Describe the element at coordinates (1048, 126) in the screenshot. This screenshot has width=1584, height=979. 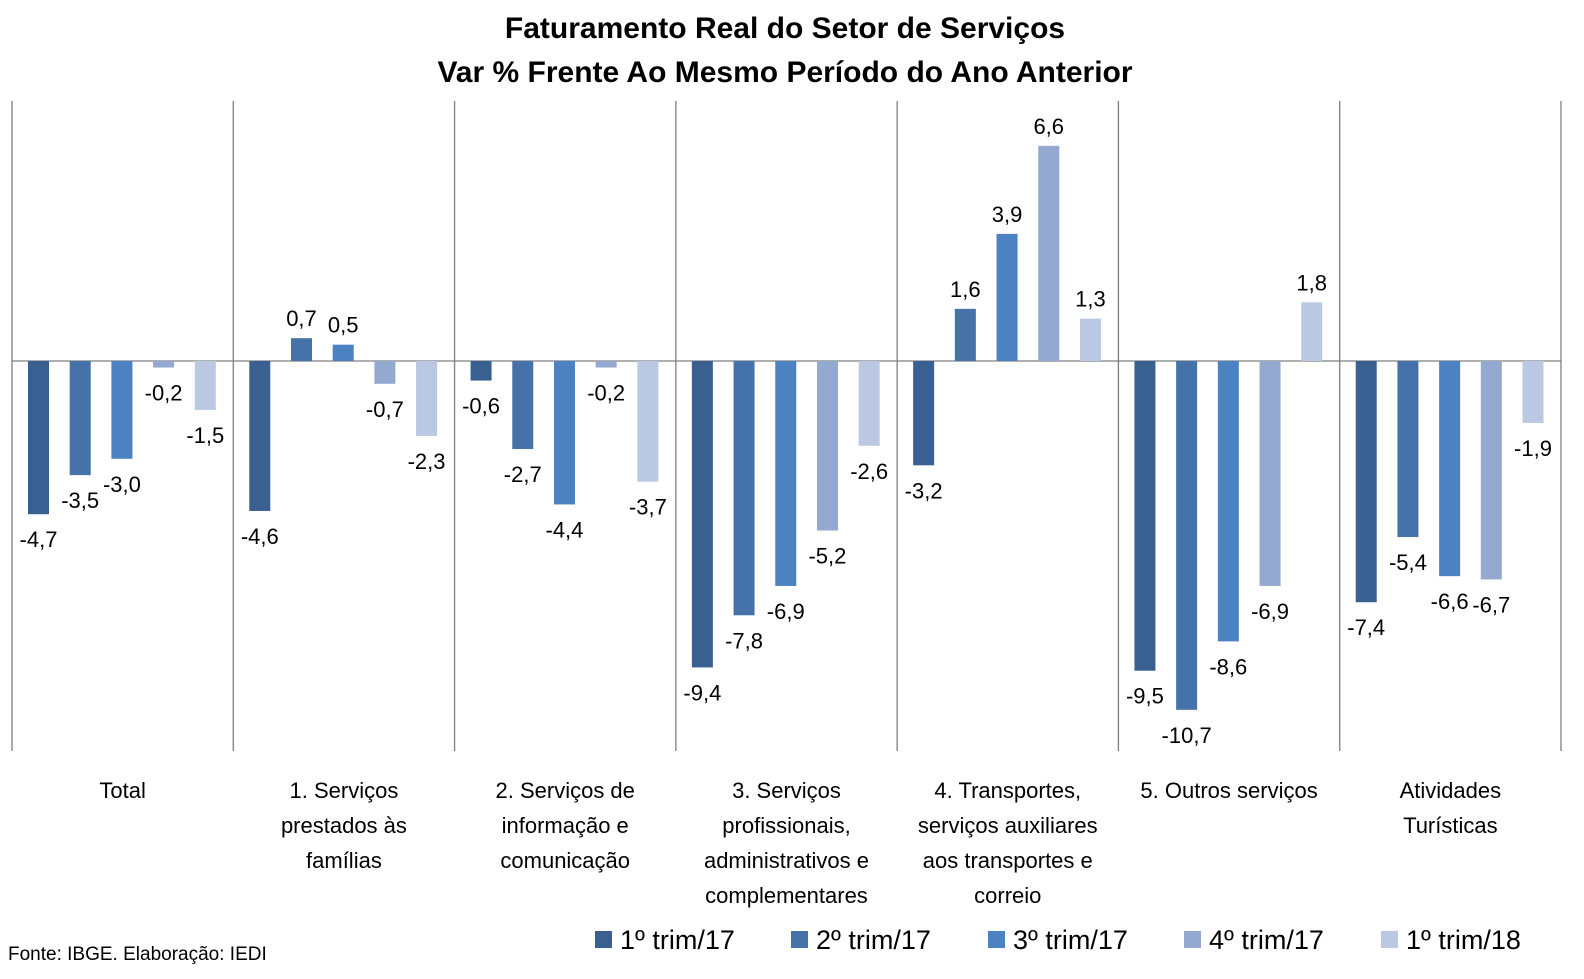
I see `data-label: 6,6` at that location.